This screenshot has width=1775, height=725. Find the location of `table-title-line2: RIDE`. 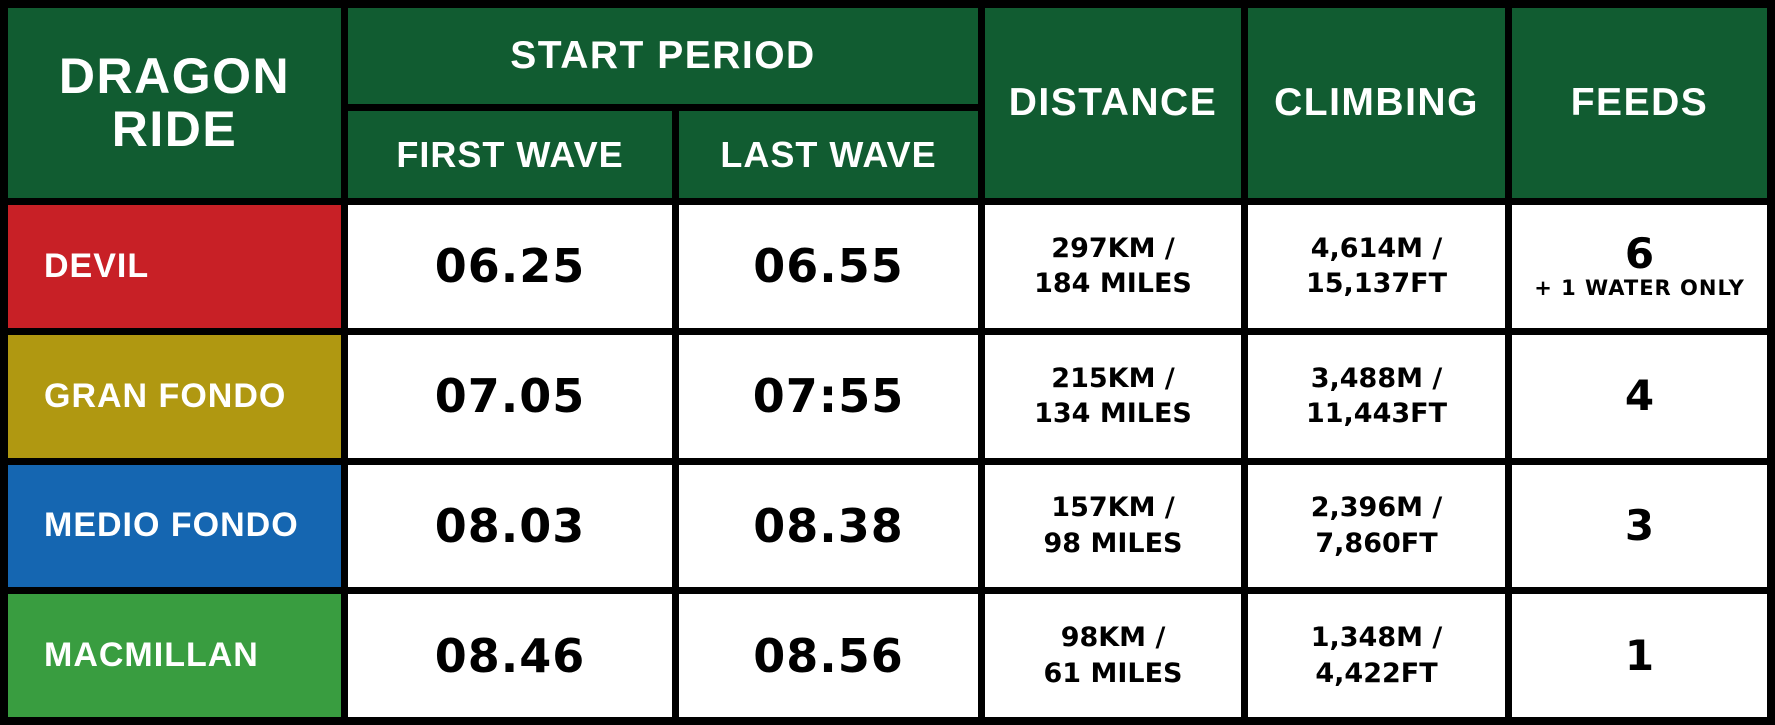

table-title-line2: RIDE is located at coordinates (174, 129).